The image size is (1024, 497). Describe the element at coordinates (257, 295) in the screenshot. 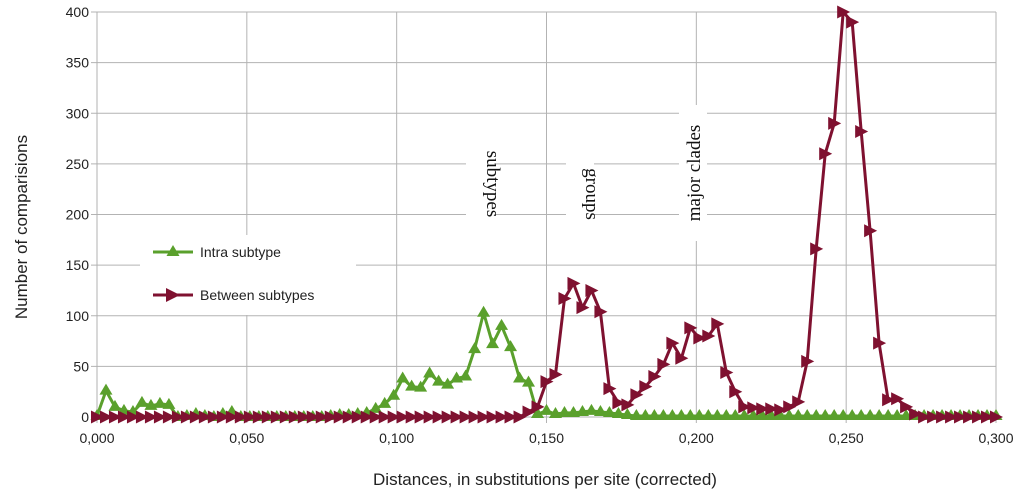

I see `legend-label-between-subtypes: Between subtypes` at that location.